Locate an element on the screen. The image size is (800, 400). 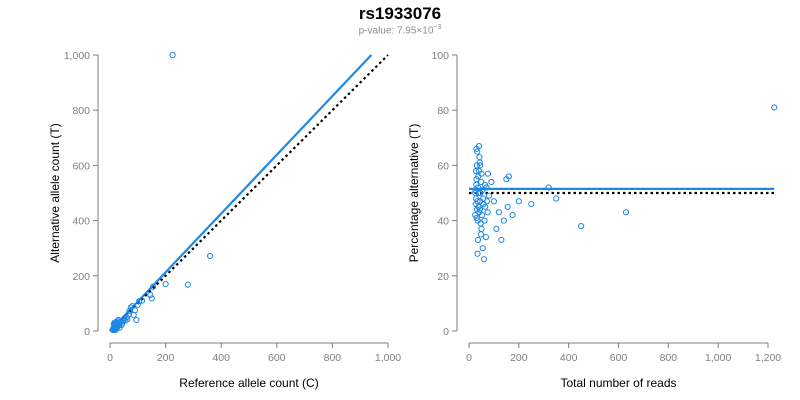
y-tick-label: 600 is located at coordinates (81, 166).